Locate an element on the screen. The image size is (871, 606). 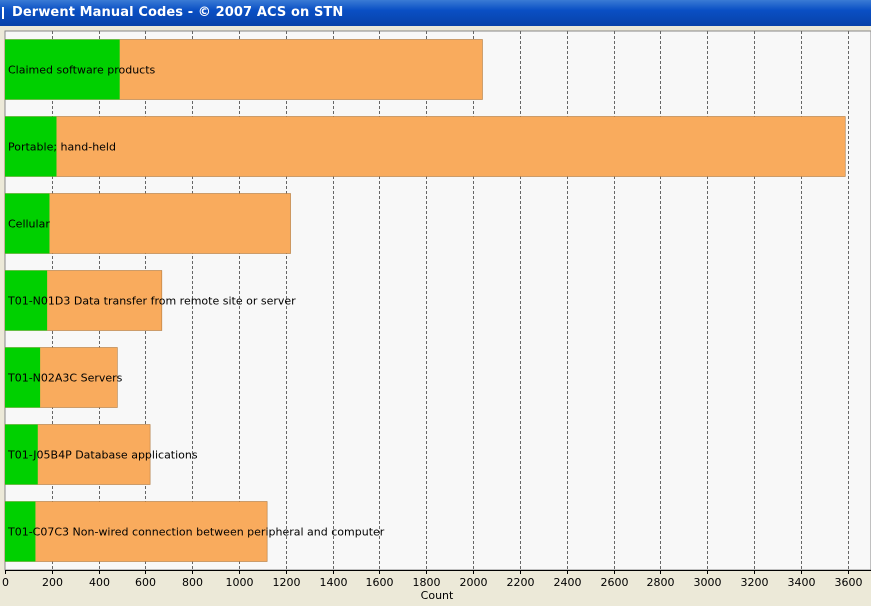
x-tick-label-8: 1600 is located at coordinates (380, 582).